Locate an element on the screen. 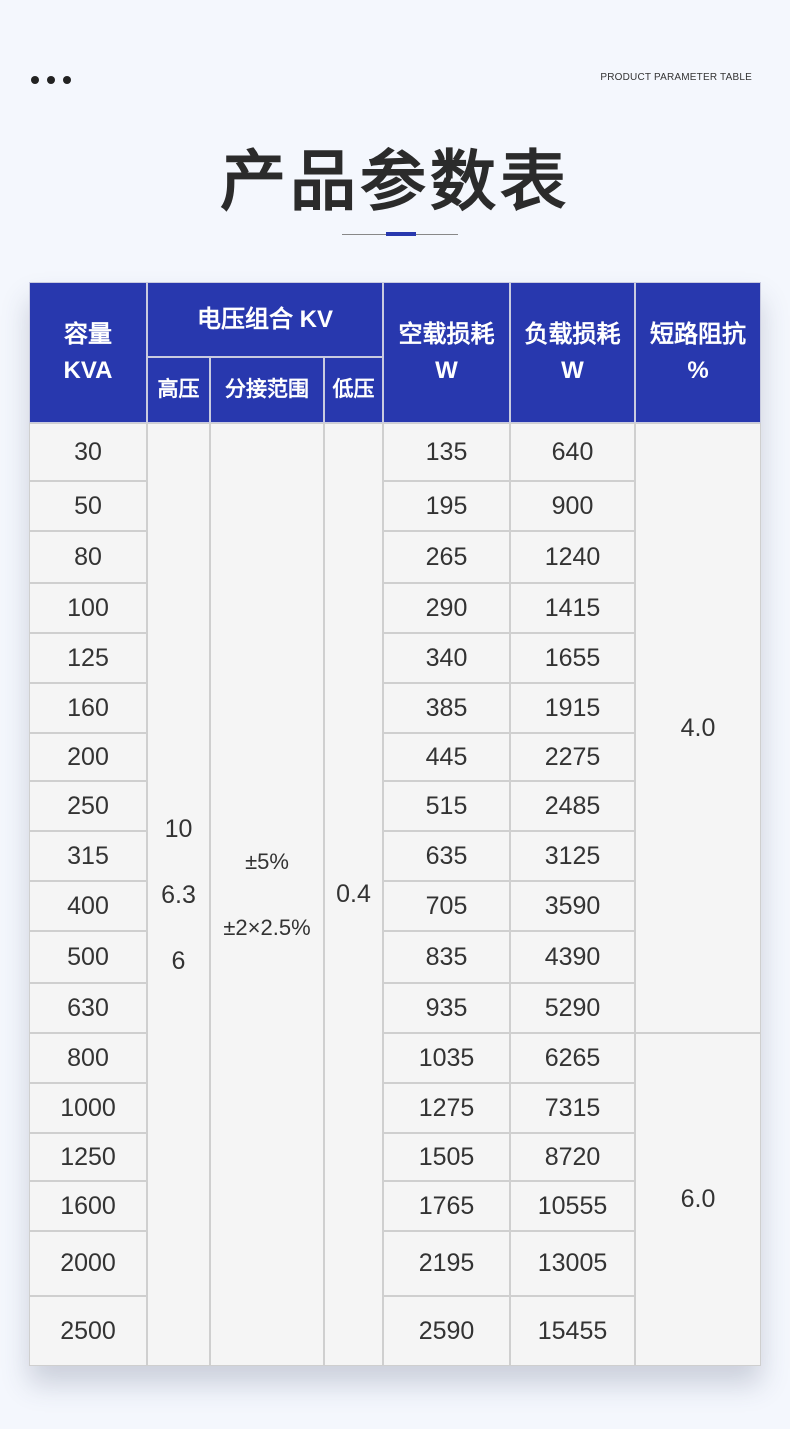 The height and width of the screenshot is (1429, 790). cell-text: 630 is located at coordinates (88, 1007).